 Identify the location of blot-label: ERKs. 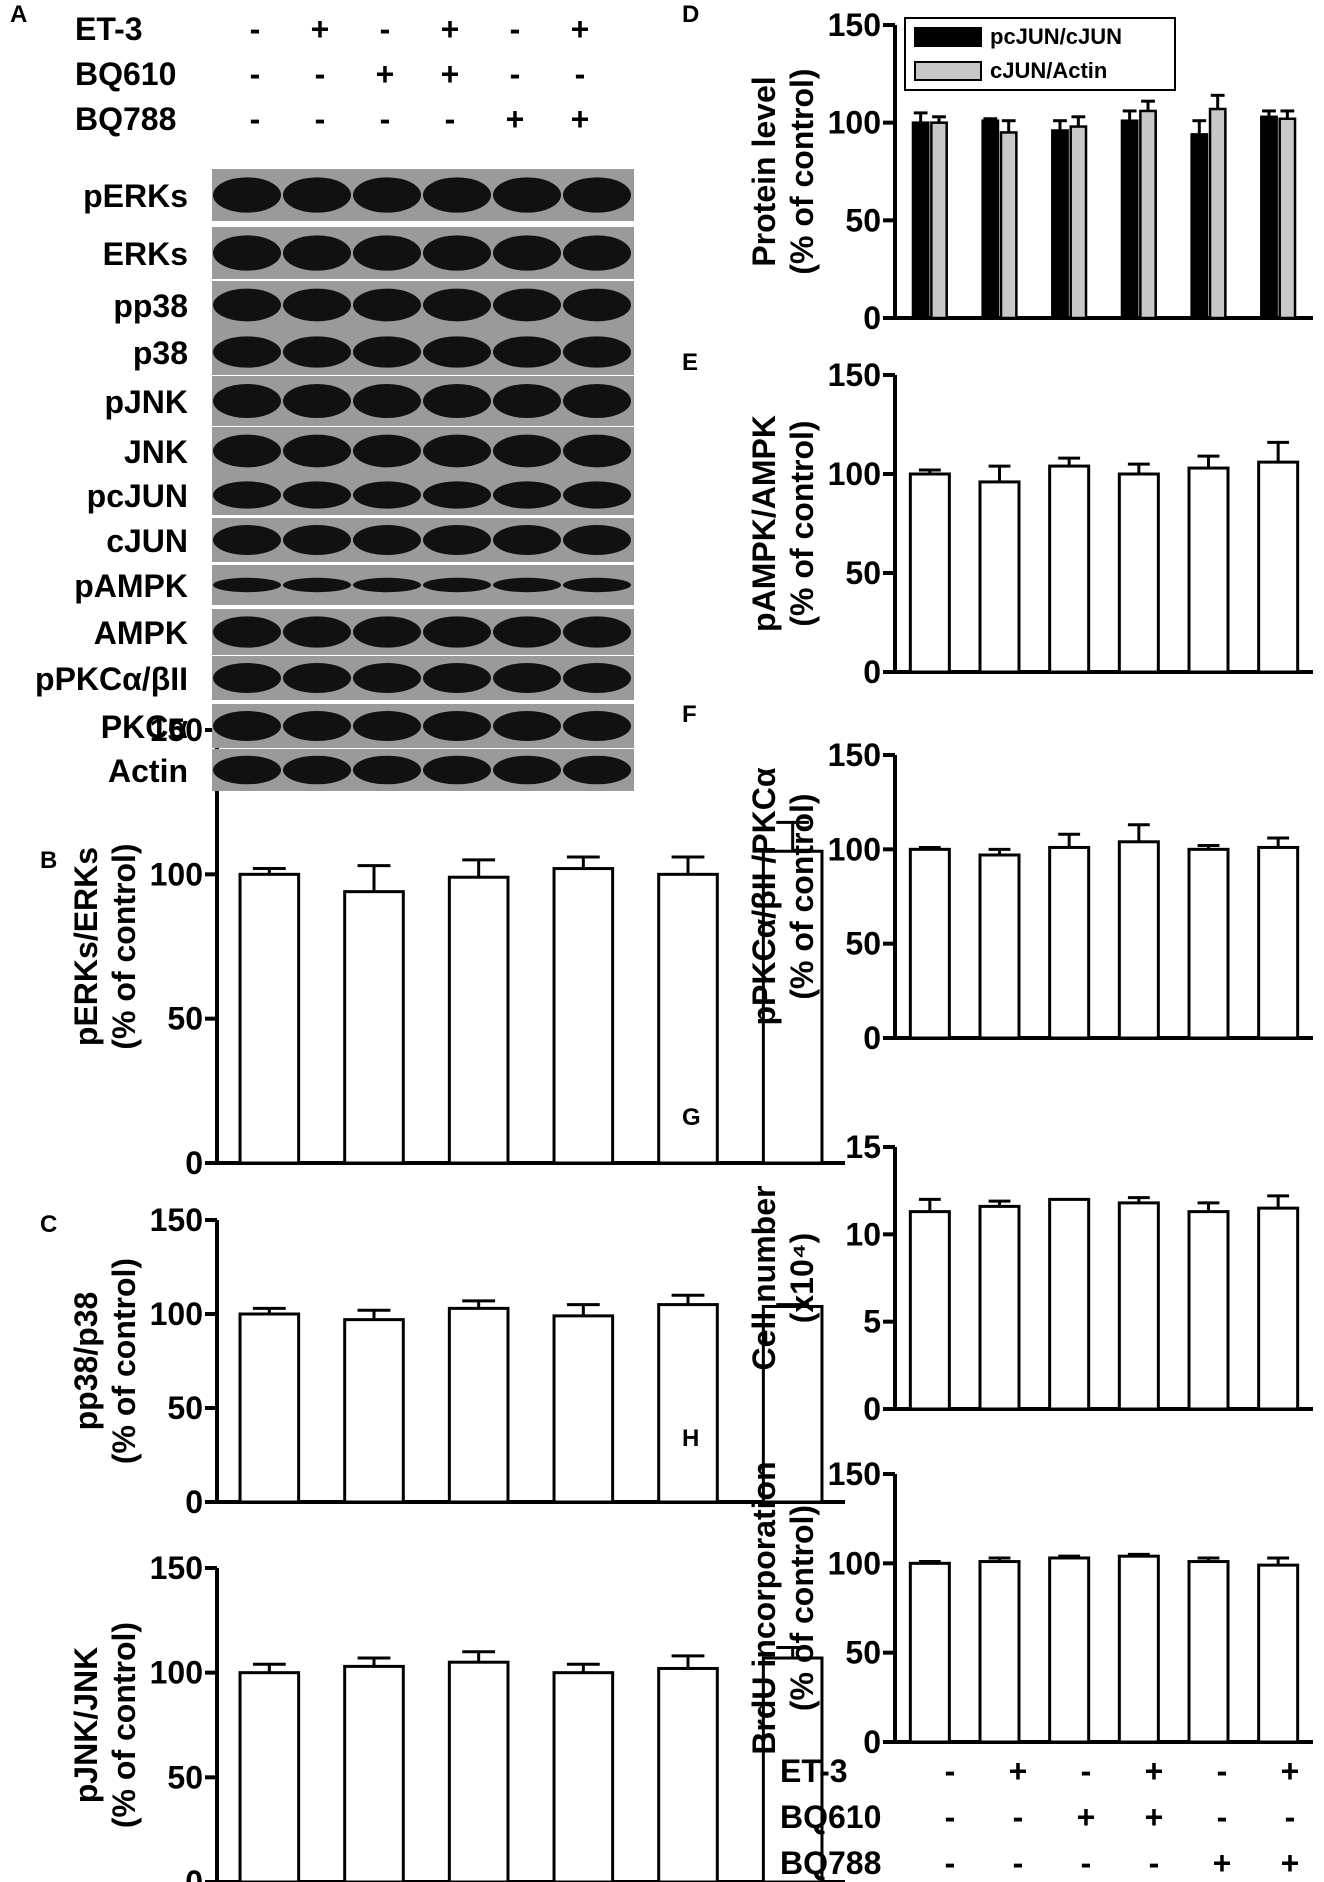
(145, 254).